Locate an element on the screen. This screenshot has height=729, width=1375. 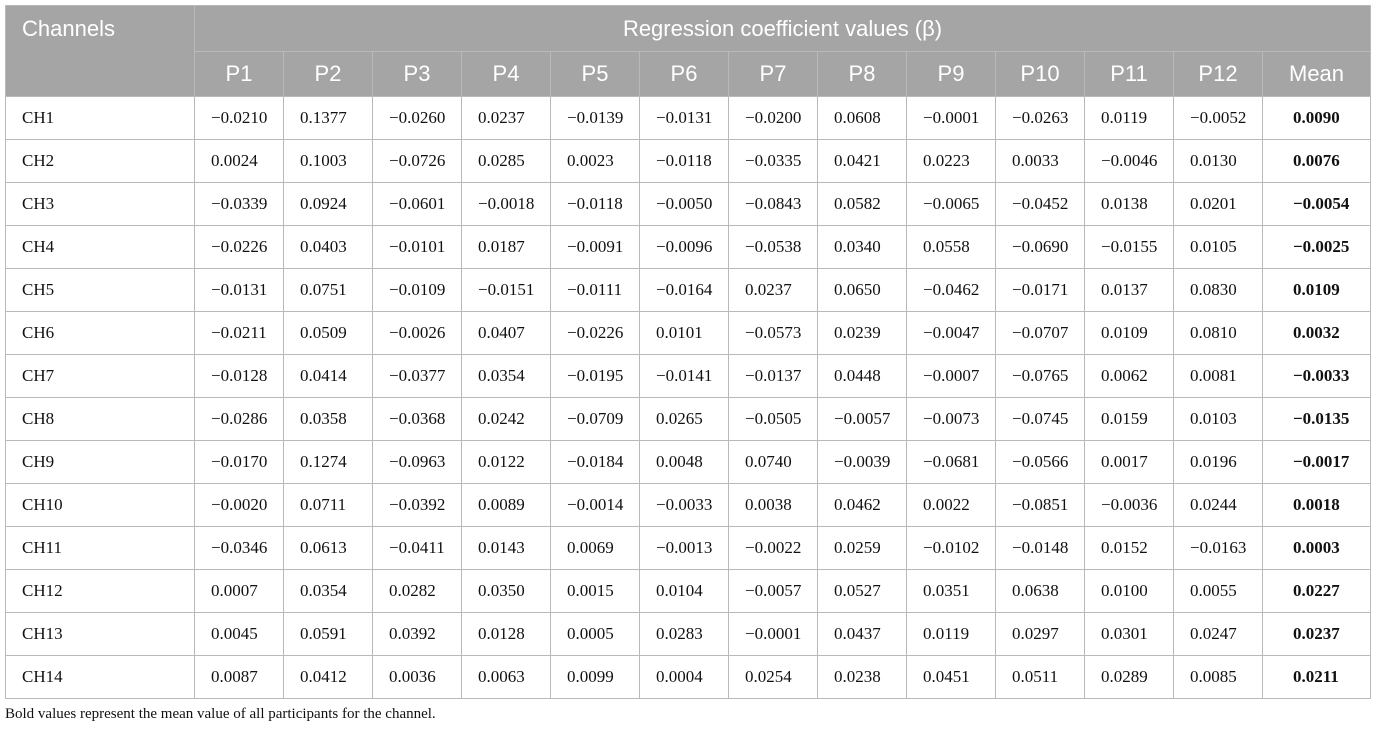
coefficient-cell: −0.0022 is located at coordinates (773, 548).